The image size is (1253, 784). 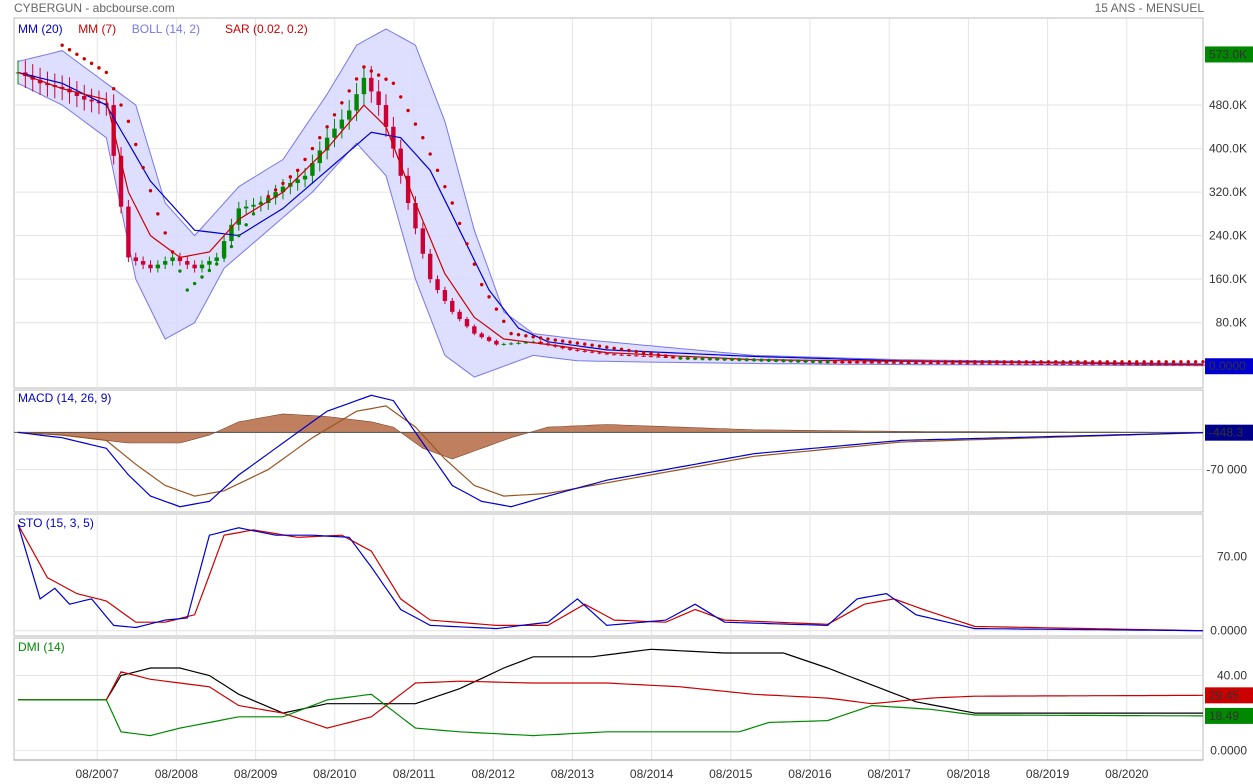 I want to click on dmi-plus-di-line, so click(x=611, y=700).